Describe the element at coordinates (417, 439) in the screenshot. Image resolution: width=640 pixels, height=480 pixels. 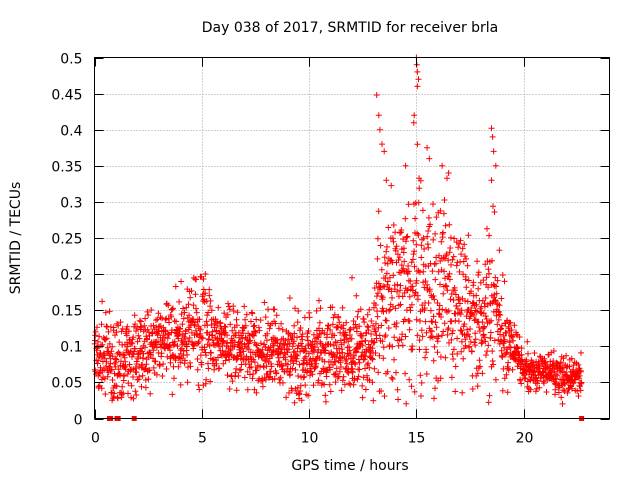
I see `x-tick-label: 15` at that location.